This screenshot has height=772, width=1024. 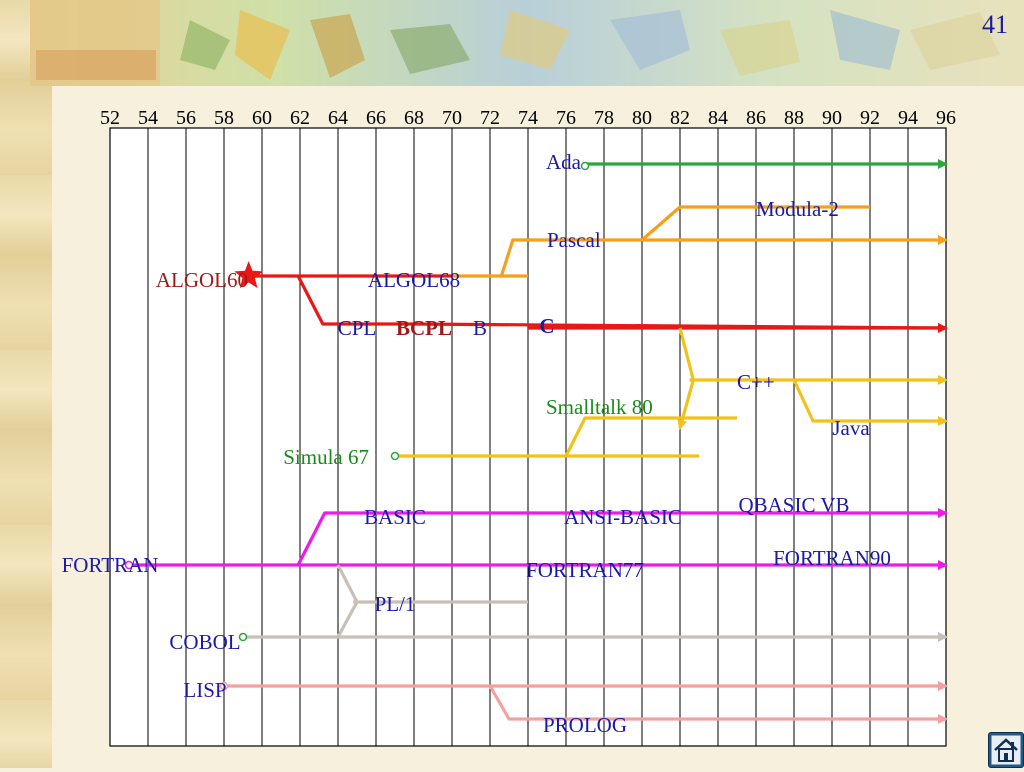 What do you see at coordinates (718, 704) in the screenshot?
I see `prolog-line` at bounding box center [718, 704].